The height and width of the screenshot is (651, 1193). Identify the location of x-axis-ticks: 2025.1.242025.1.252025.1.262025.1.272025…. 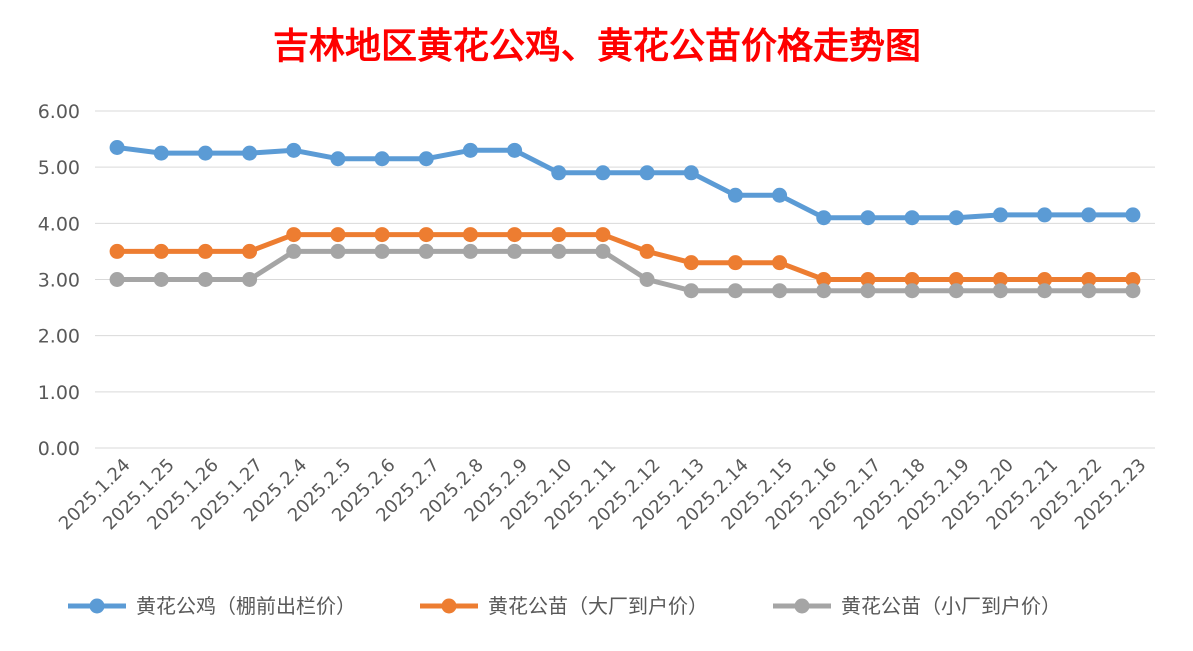
(602, 495).